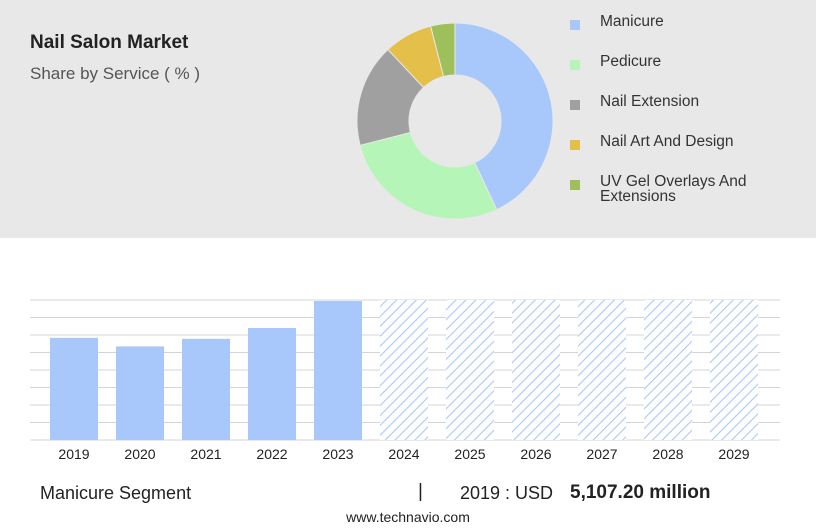 This screenshot has width=816, height=528. I want to click on legend-item: UV Gel Overlays And Extensions, so click(690, 192).